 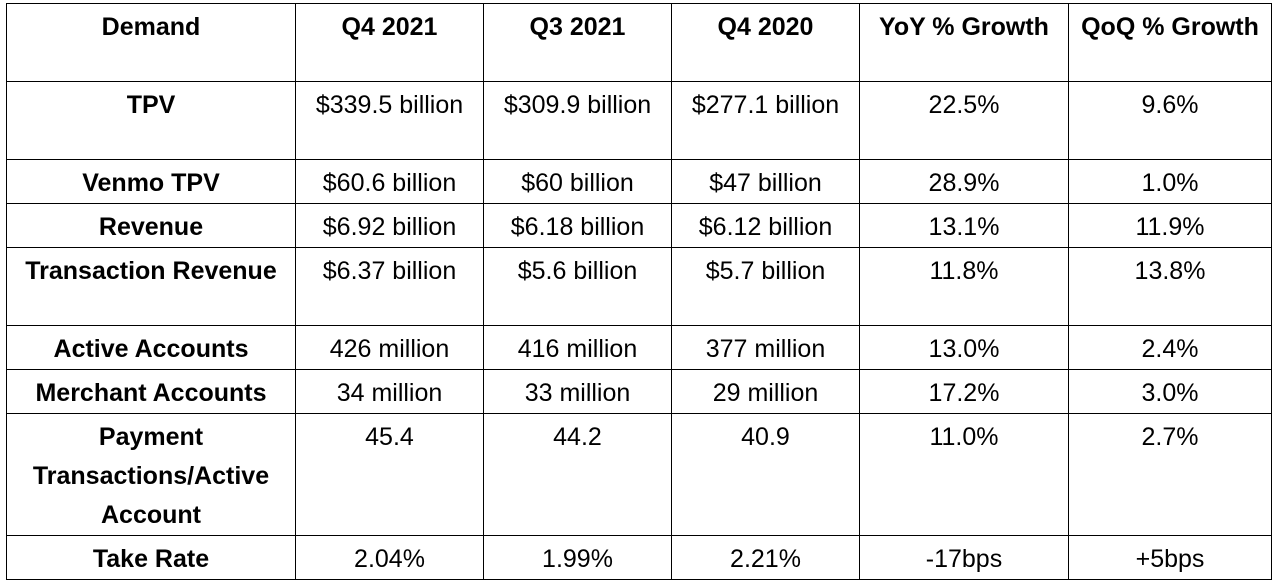 I want to click on row-label: Venmo TPV, so click(x=151, y=181).